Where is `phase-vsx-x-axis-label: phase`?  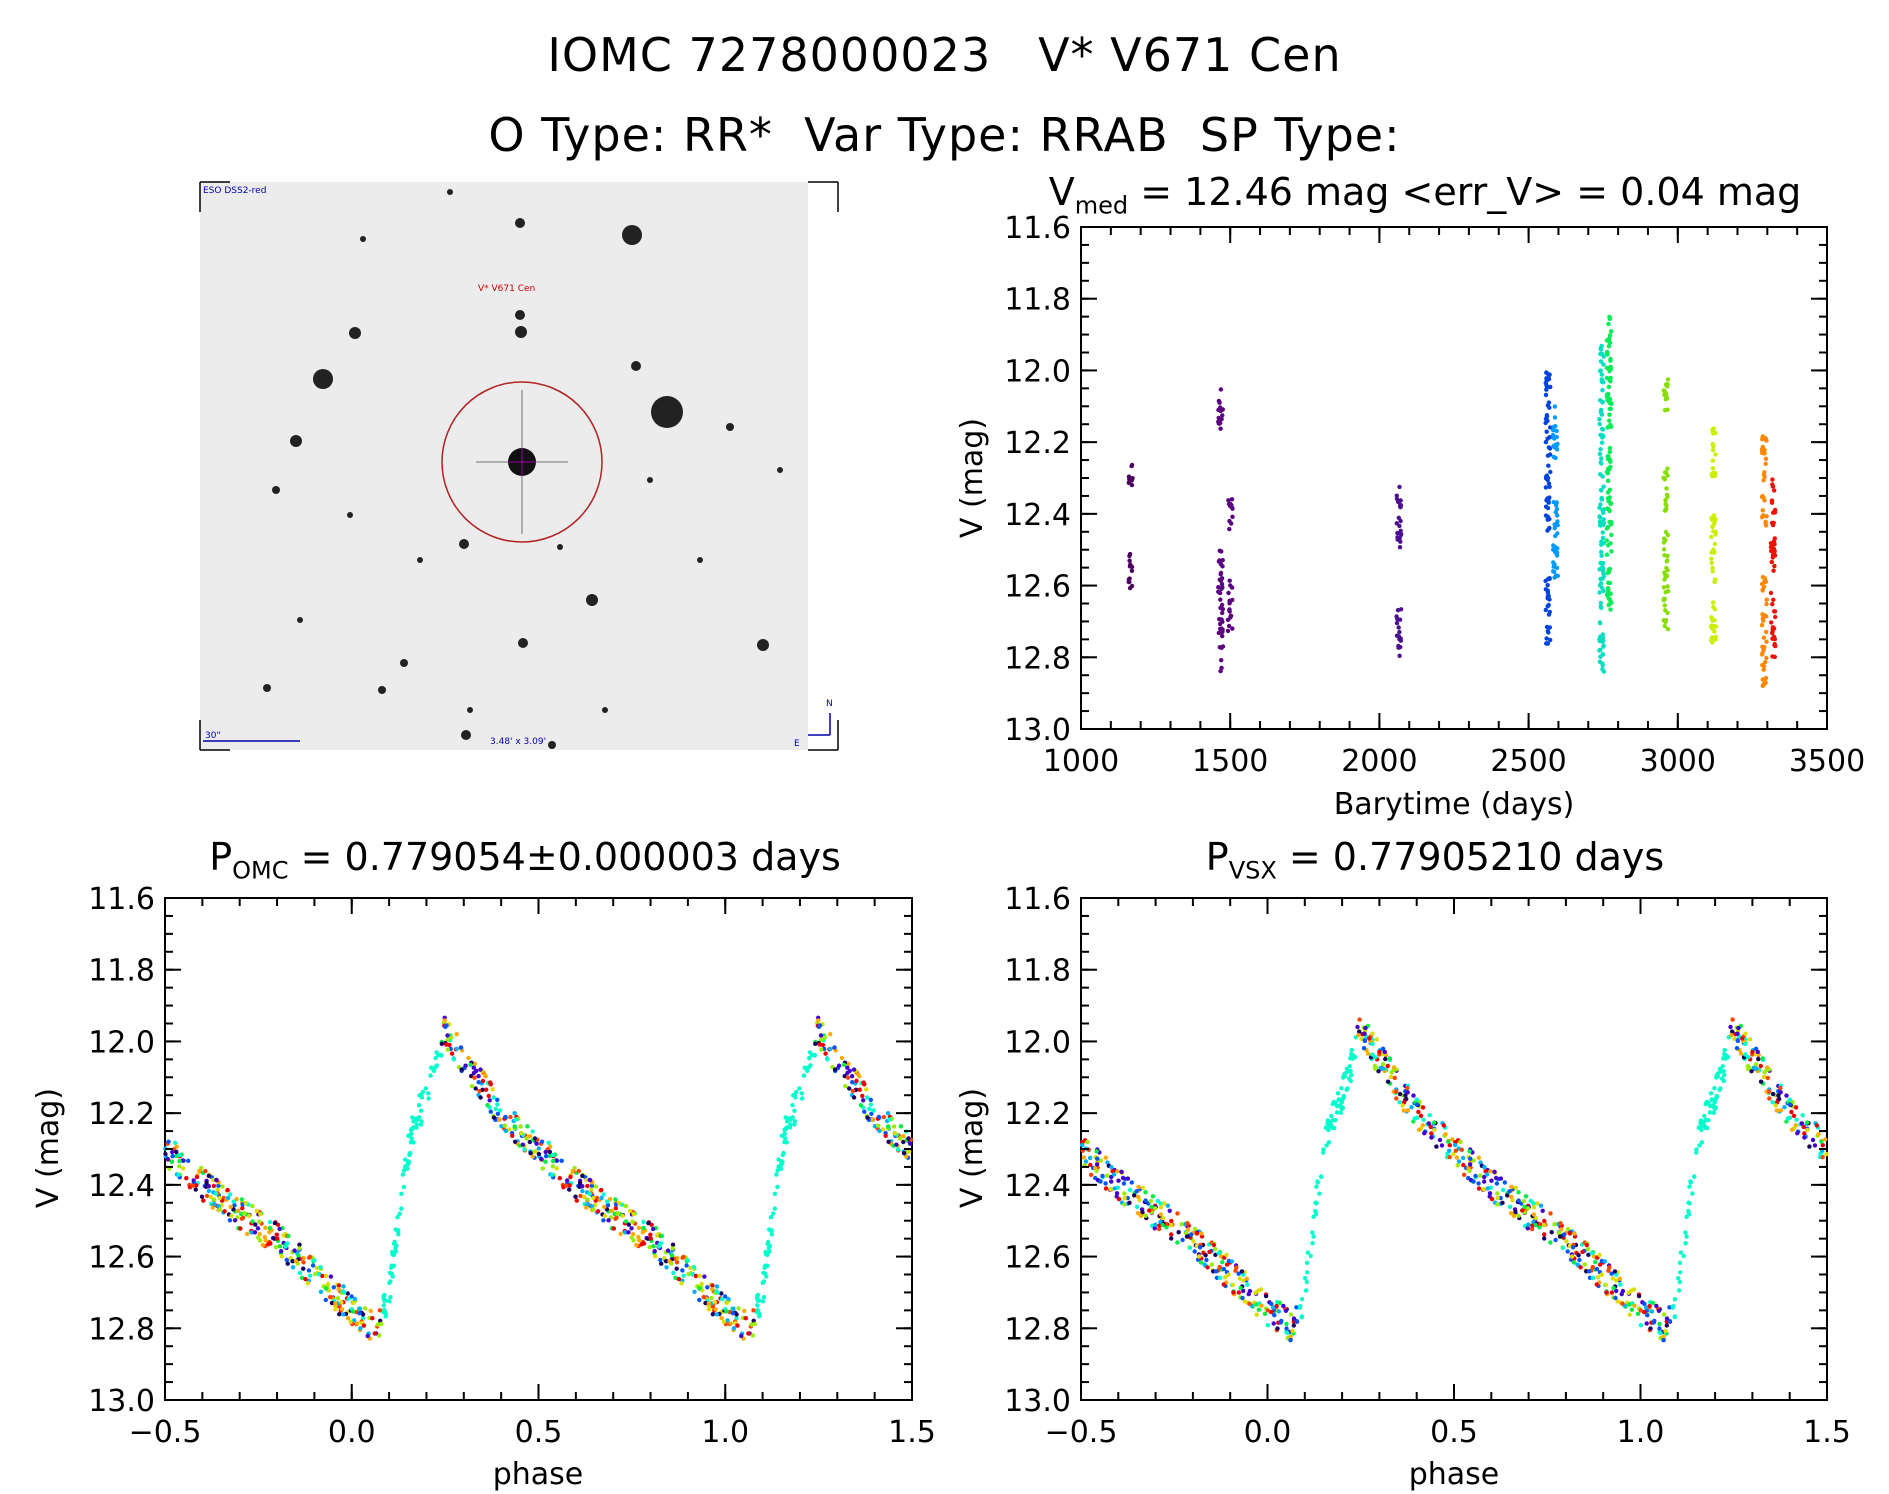
phase-vsx-x-axis-label: phase is located at coordinates (1454, 1474).